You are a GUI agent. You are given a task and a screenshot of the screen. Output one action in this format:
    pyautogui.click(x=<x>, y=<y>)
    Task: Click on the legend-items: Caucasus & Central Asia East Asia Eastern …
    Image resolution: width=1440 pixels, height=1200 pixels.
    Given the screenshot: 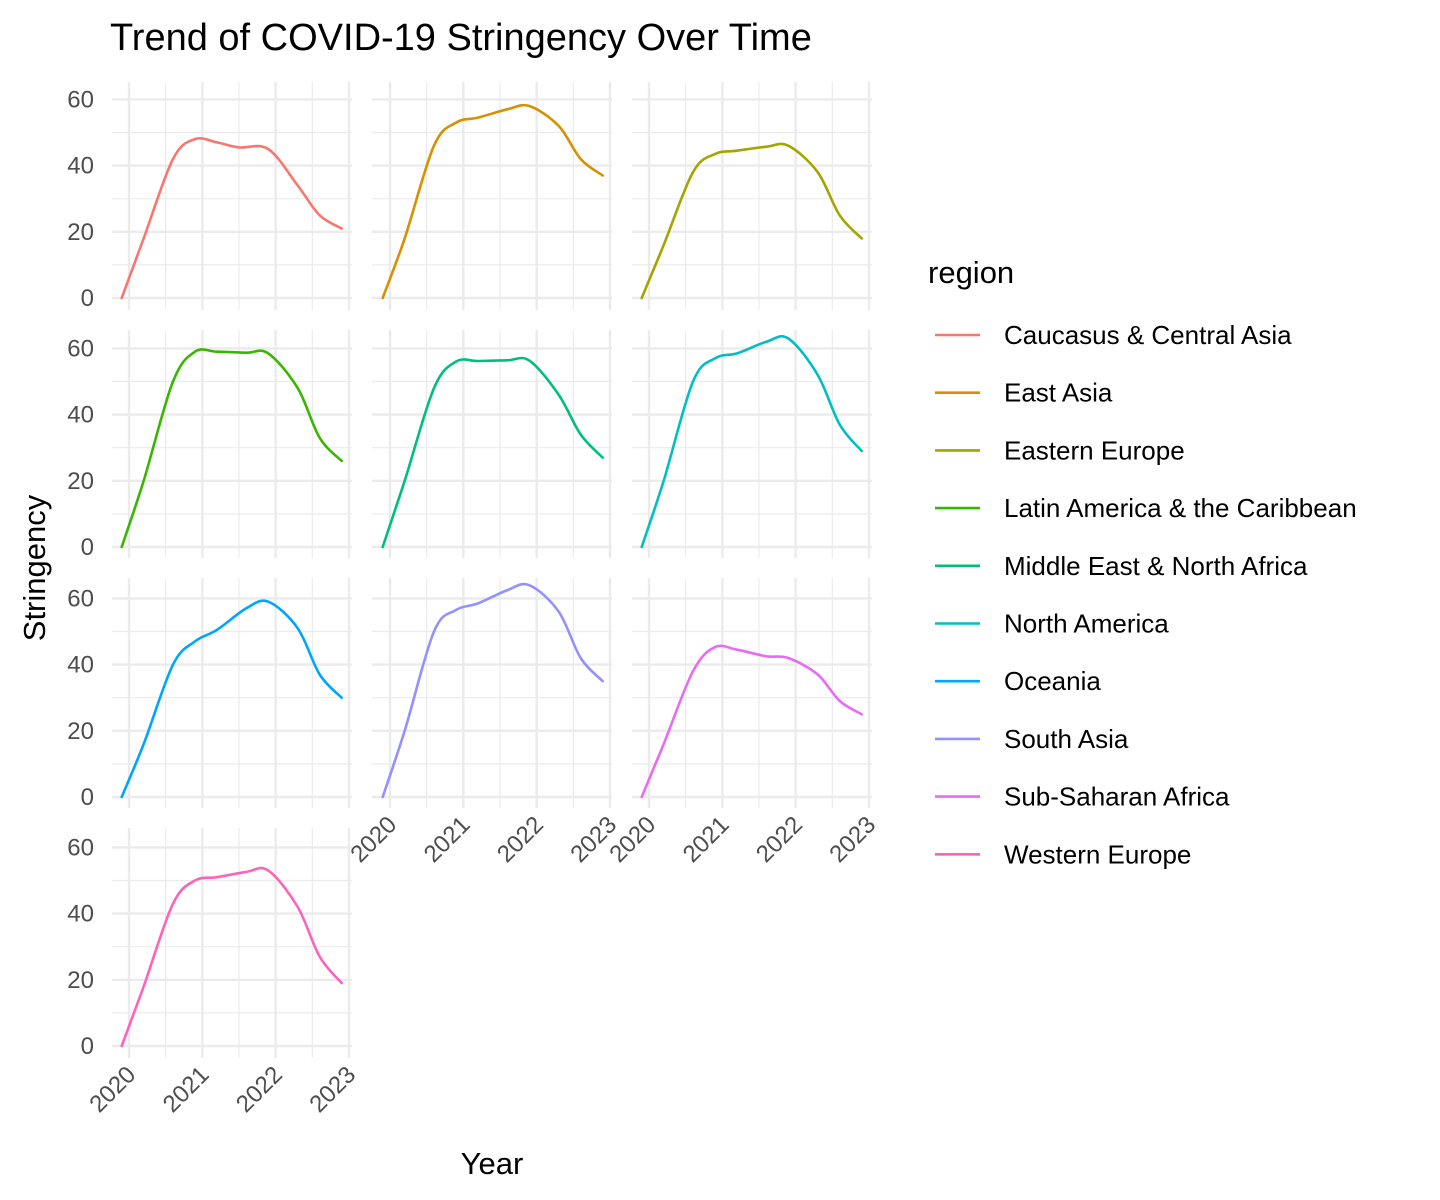 What is the action you would take?
    pyautogui.click(x=1146, y=594)
    